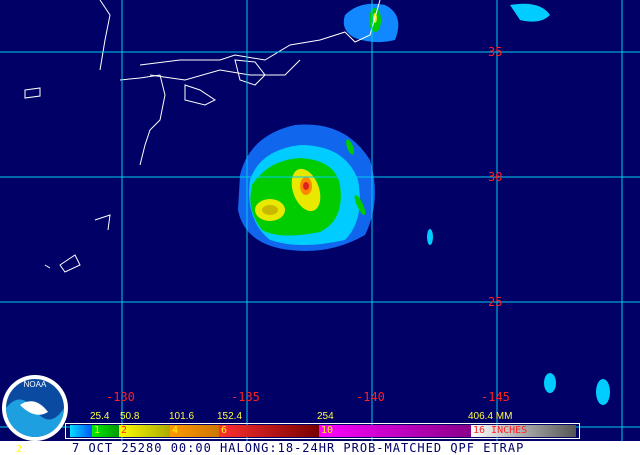  Describe the element at coordinates (144, 431) in the screenshot. I see `scale-seg-2: 2` at that location.